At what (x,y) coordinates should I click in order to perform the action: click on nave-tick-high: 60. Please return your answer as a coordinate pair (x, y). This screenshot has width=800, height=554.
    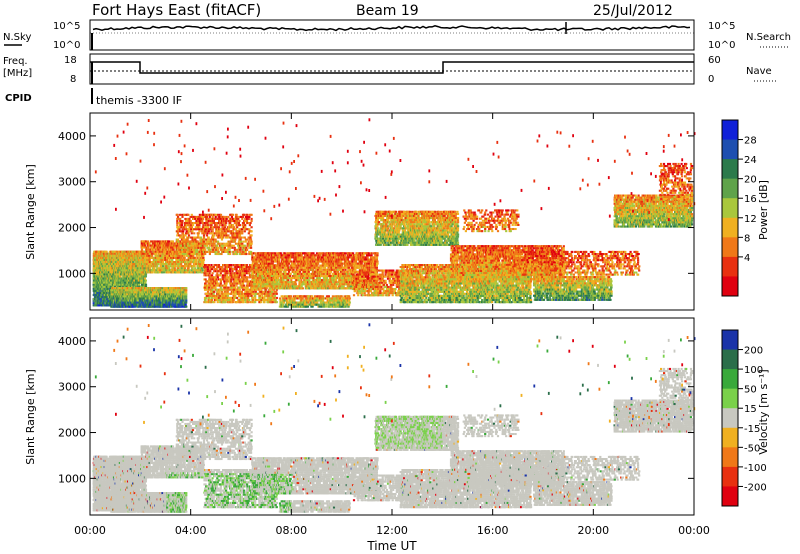
    Looking at the image, I should click on (714, 60).